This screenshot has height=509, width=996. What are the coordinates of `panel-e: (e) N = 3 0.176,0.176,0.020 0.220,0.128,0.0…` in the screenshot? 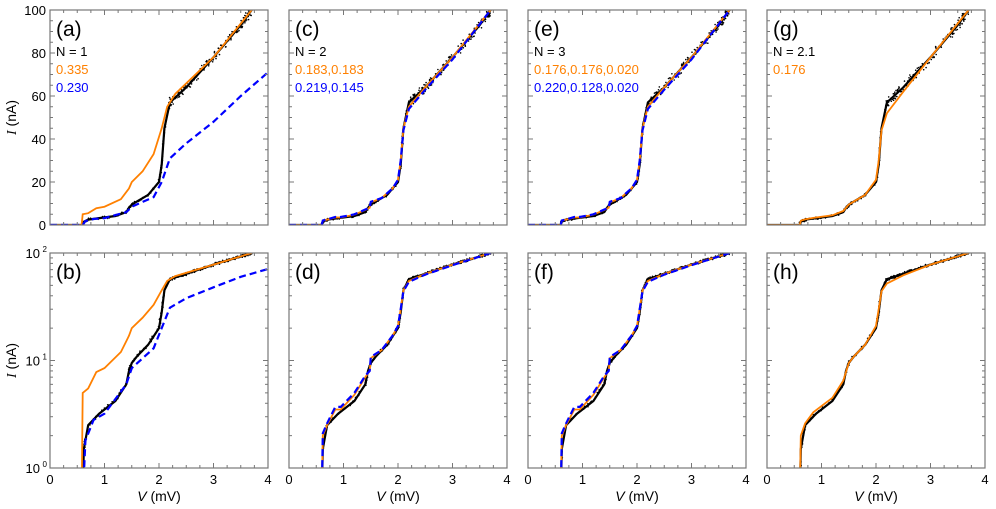 It's located at (637, 117).